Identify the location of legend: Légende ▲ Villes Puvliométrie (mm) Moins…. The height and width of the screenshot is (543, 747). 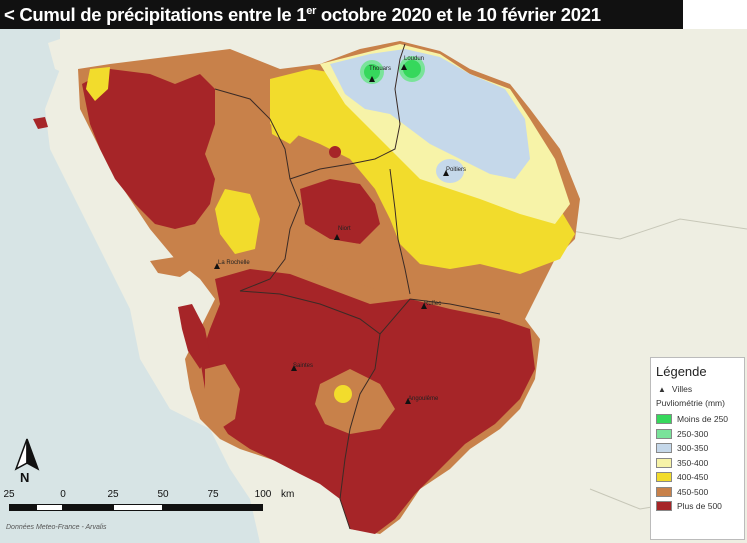
(697, 448).